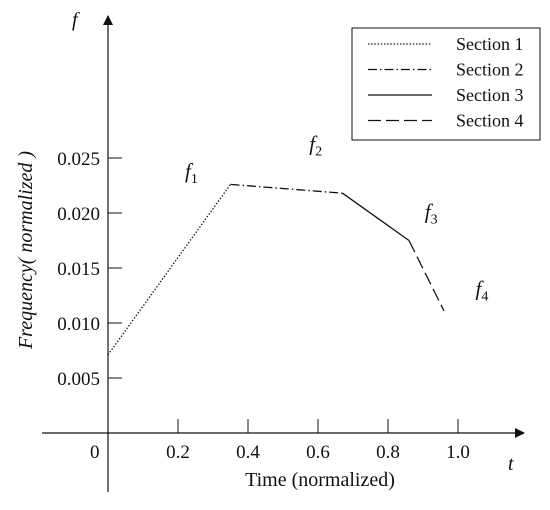 This screenshot has height=510, width=550. I want to click on series-label-sub: 3, so click(434, 220).